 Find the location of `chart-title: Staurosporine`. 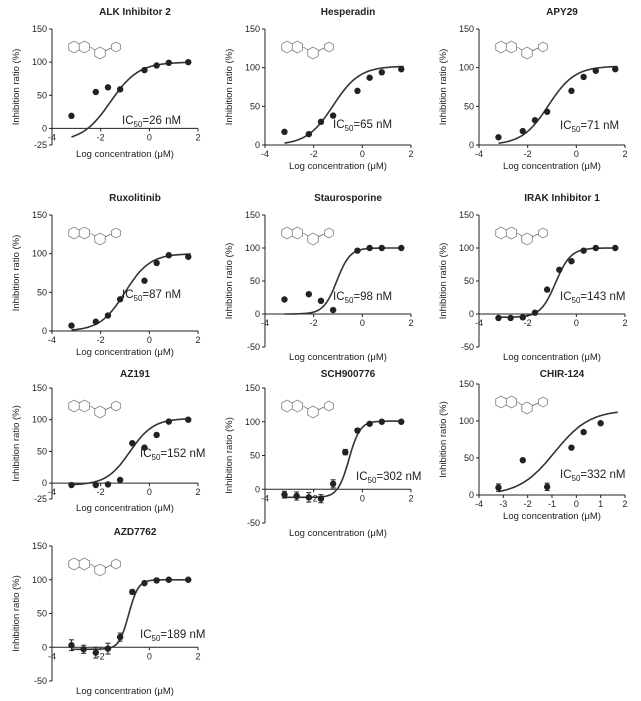

chart-title: Staurosporine is located at coordinates (348, 198).